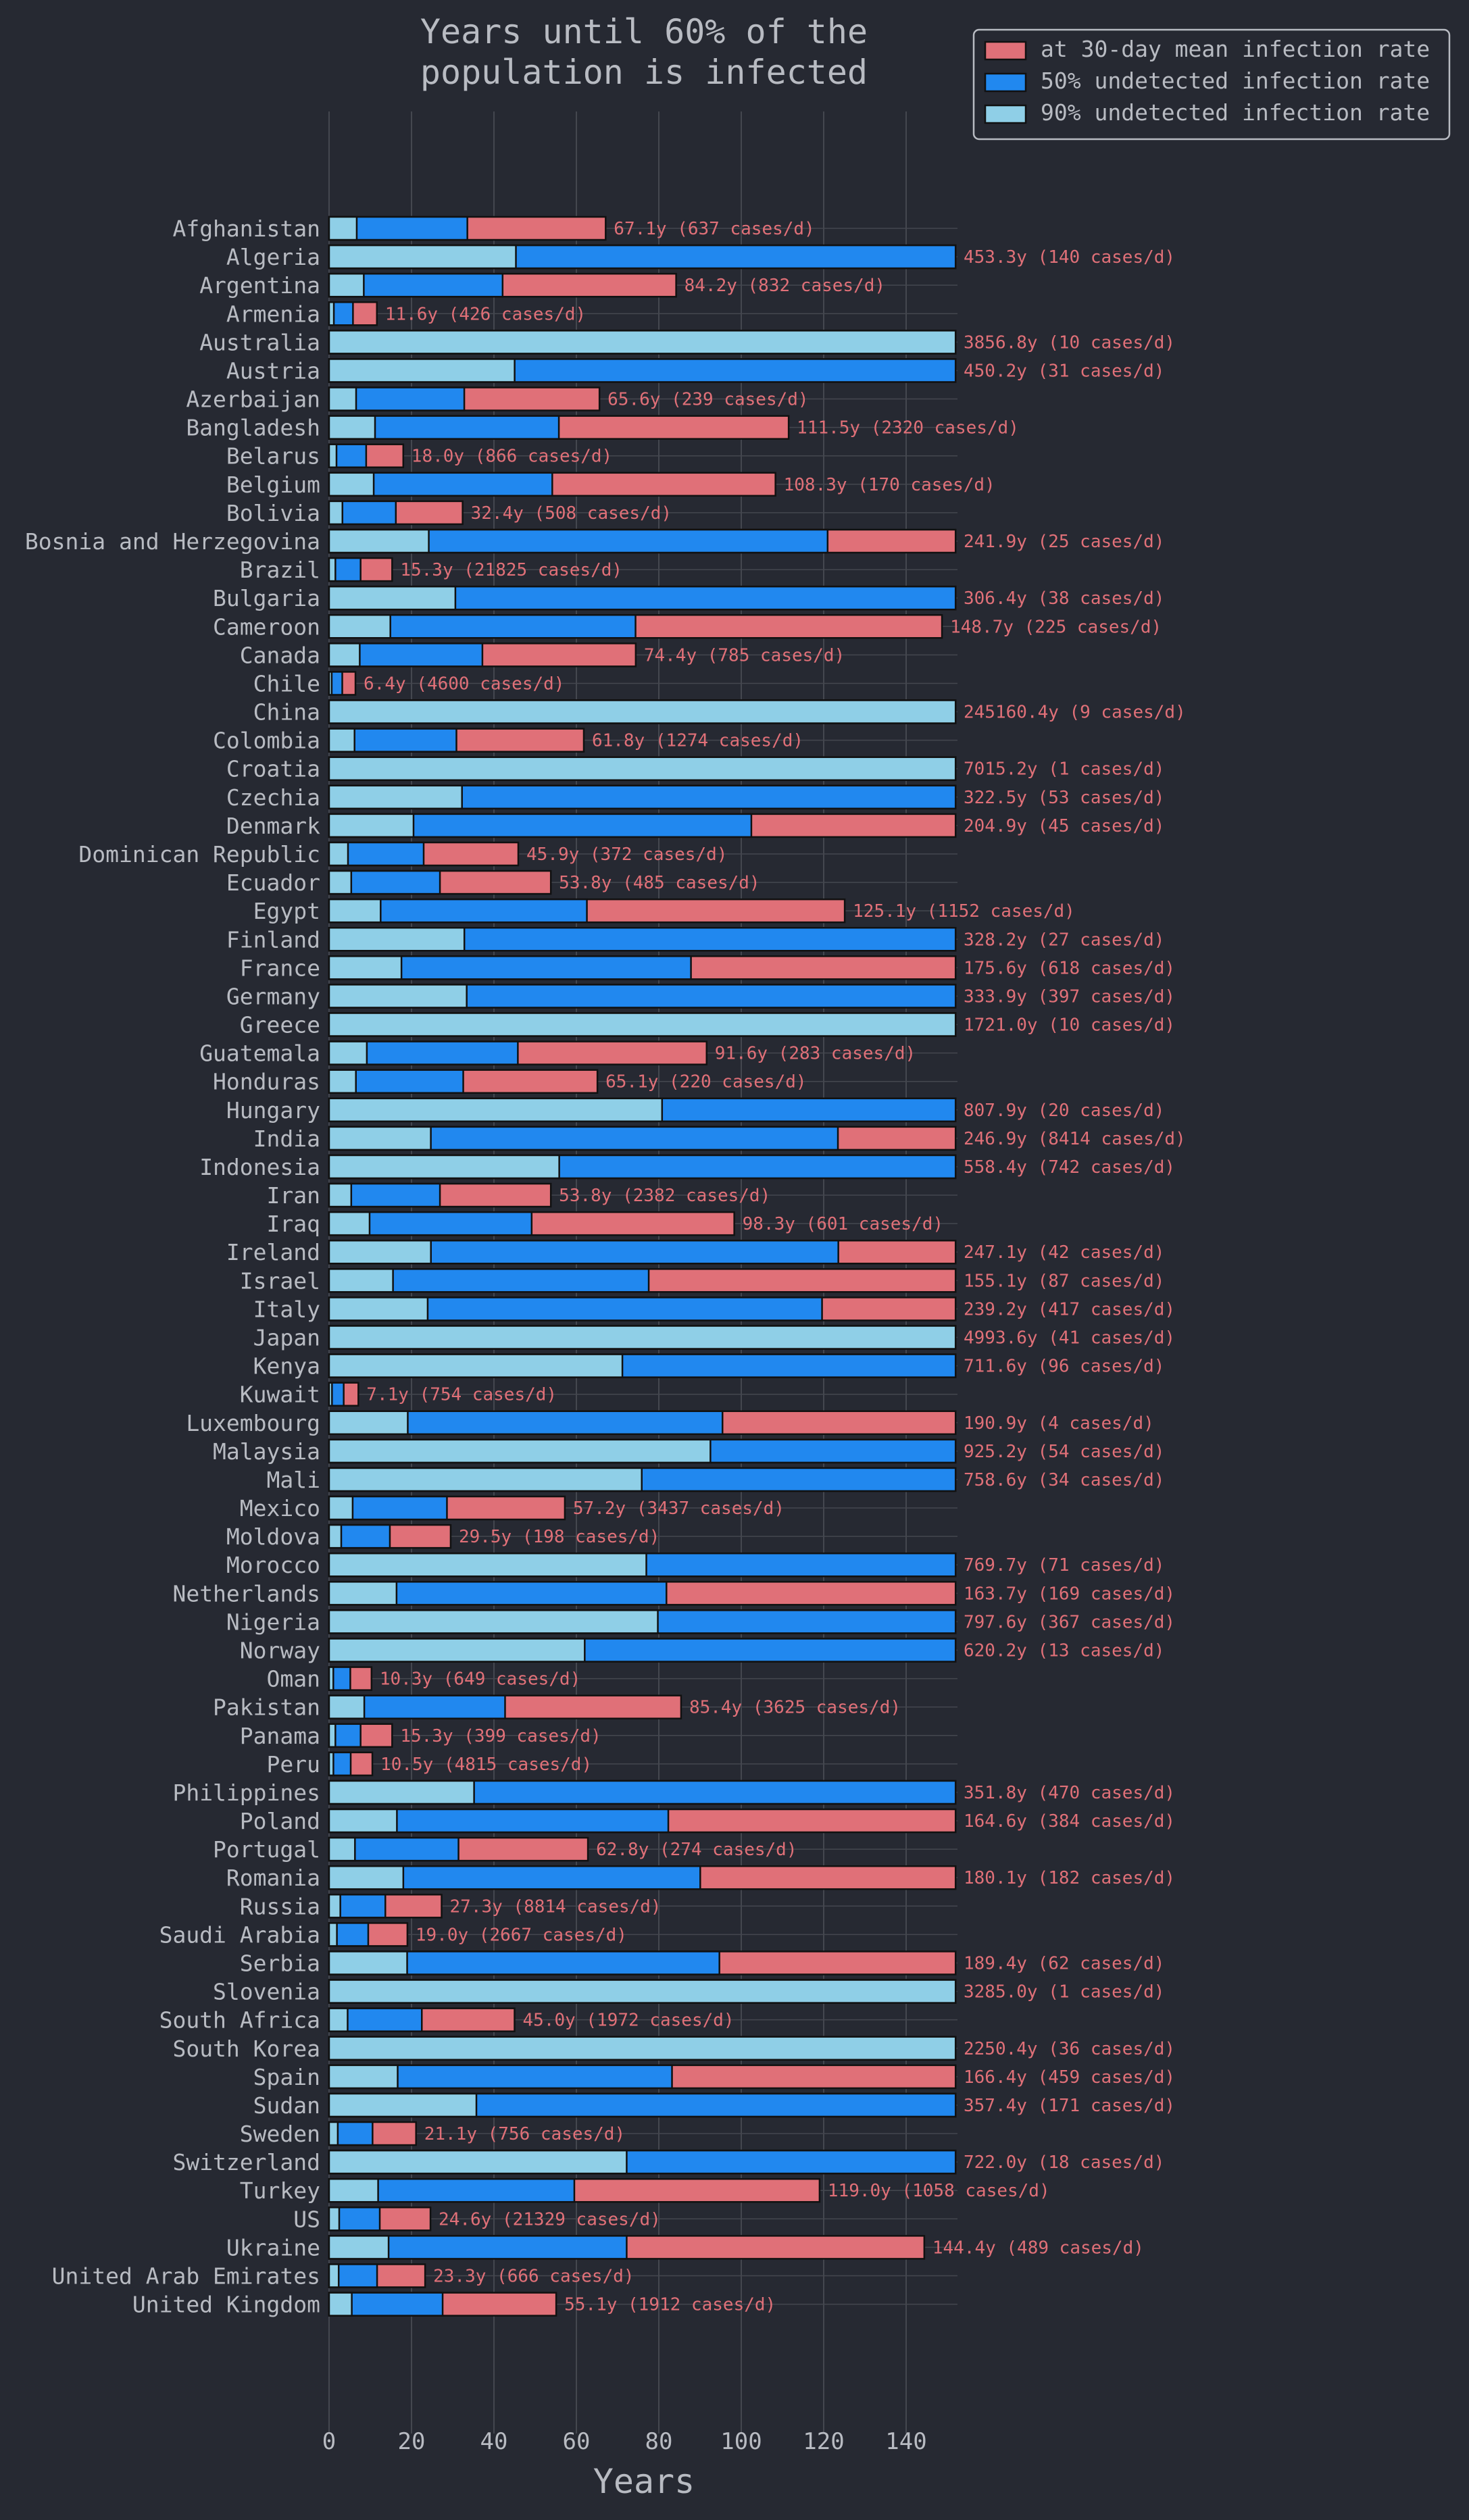 This screenshot has height=2520, width=1469. I want to click on bar-annotation: 111.5y (2320 cases/d), so click(908, 428).